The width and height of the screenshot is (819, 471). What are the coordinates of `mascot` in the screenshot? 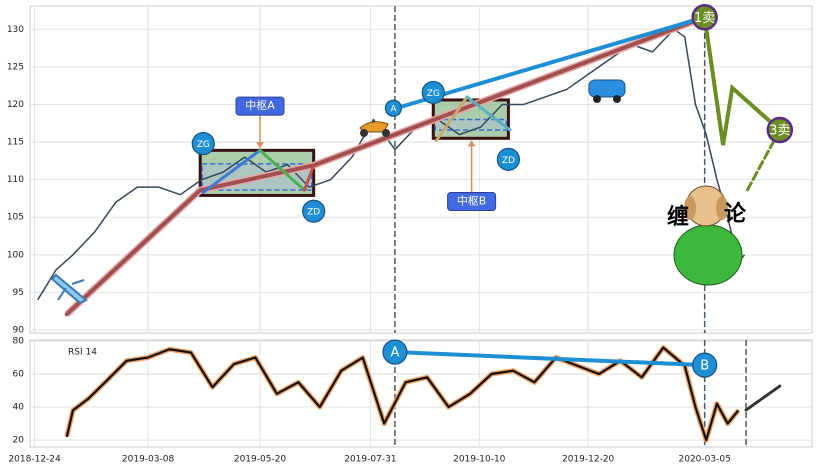 It's located at (708, 235).